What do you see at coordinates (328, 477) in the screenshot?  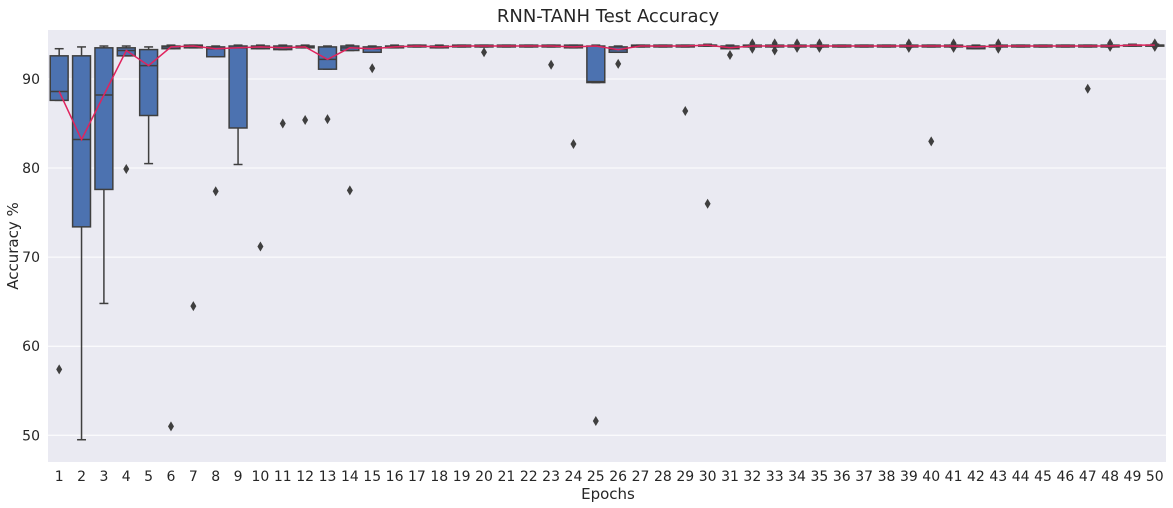 I see `x-tick-label: 13` at bounding box center [328, 477].